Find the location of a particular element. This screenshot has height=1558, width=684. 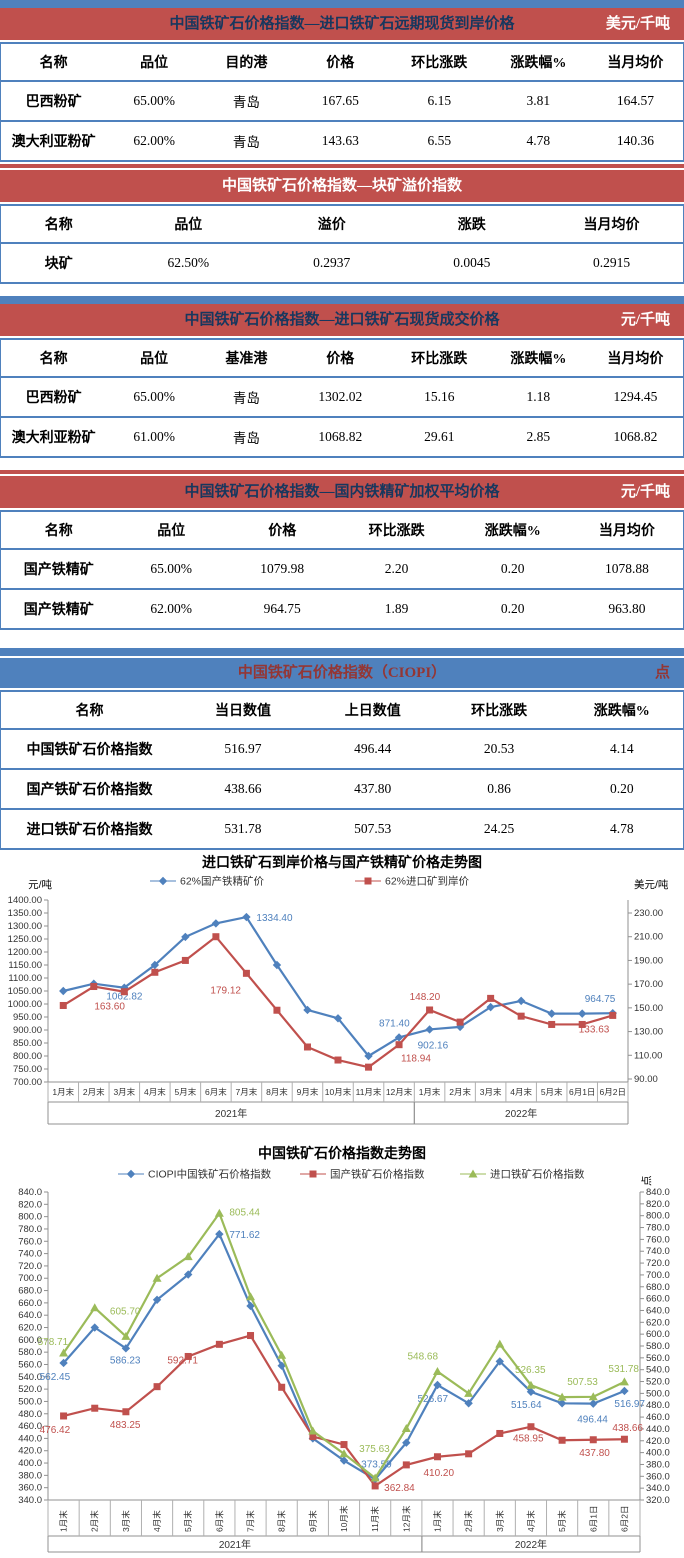

data-point-label: 902.16 is located at coordinates (433, 1045).